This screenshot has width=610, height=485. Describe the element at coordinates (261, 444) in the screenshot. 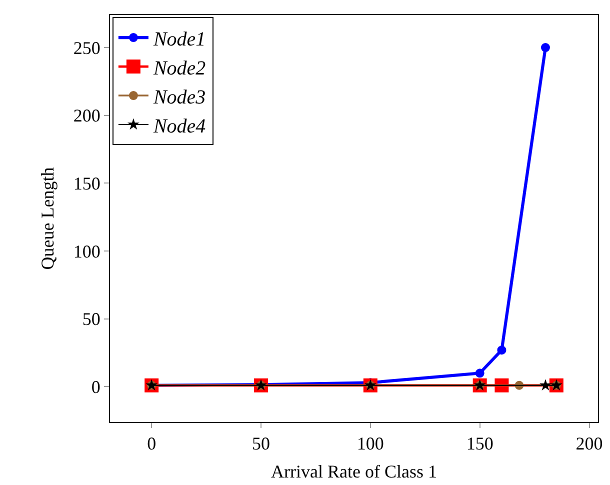

I see `x-tick-label: 50` at that location.